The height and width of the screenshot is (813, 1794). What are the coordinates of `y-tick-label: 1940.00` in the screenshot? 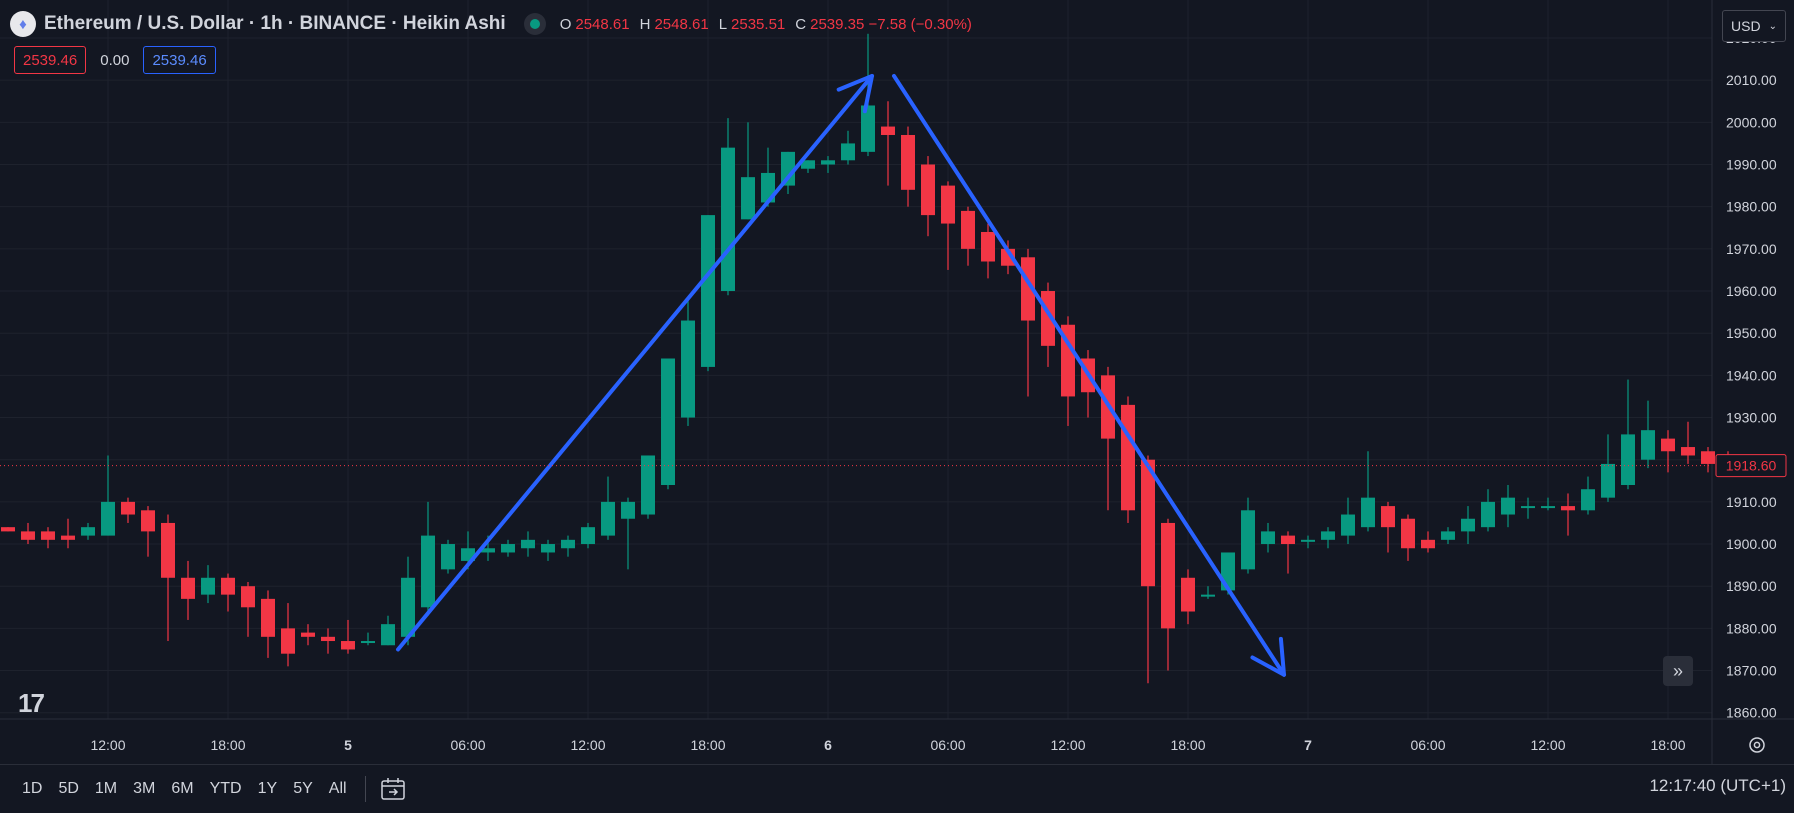 It's located at (1751, 375).